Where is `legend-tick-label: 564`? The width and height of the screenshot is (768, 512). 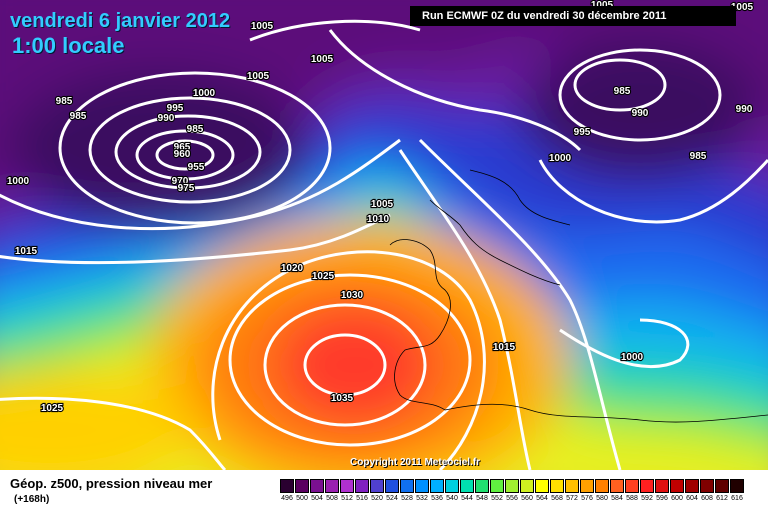 legend-tick-label: 564 is located at coordinates (542, 498).